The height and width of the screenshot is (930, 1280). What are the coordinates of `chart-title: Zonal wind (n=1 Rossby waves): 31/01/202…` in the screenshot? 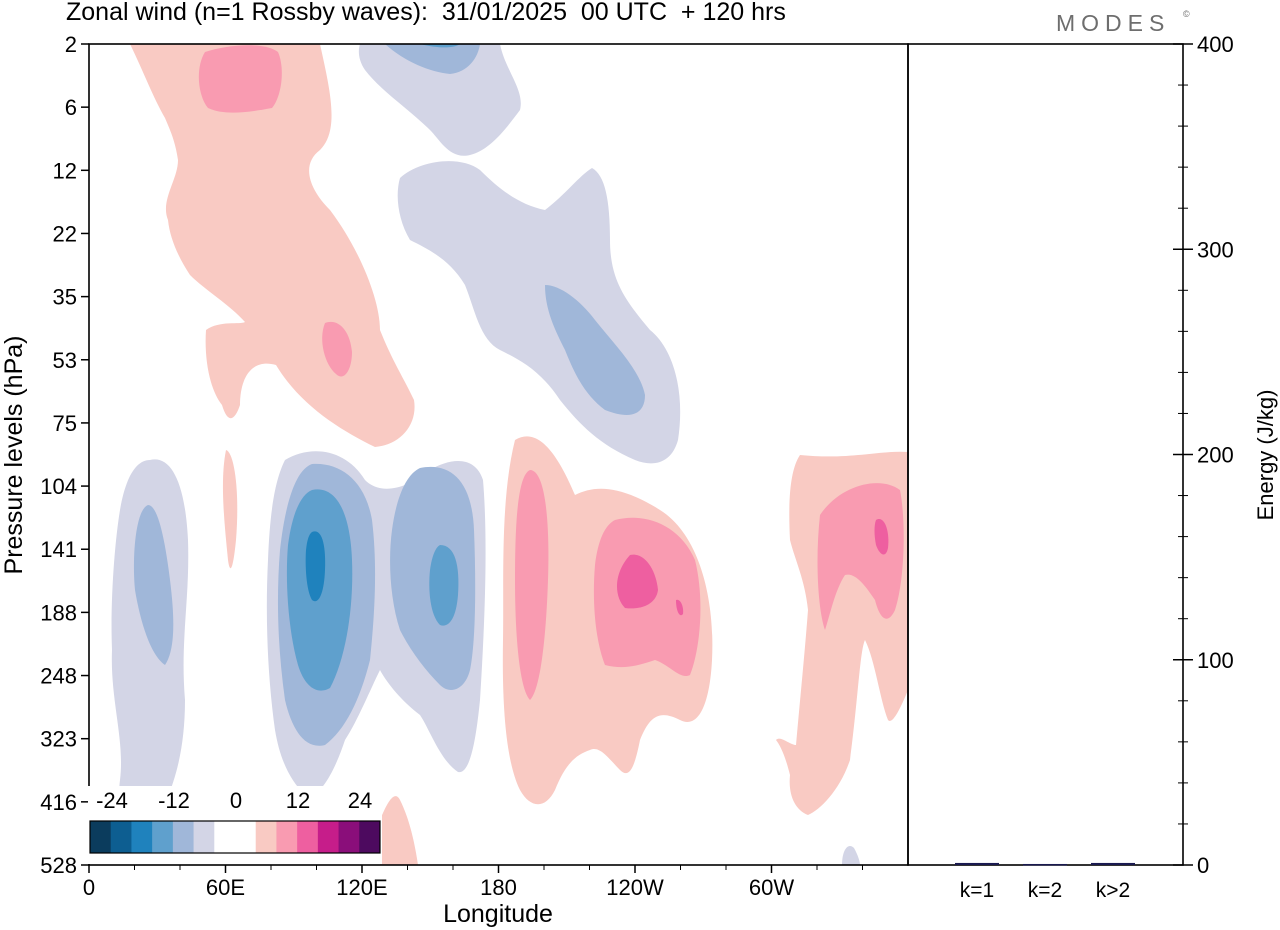 It's located at (426, 13).